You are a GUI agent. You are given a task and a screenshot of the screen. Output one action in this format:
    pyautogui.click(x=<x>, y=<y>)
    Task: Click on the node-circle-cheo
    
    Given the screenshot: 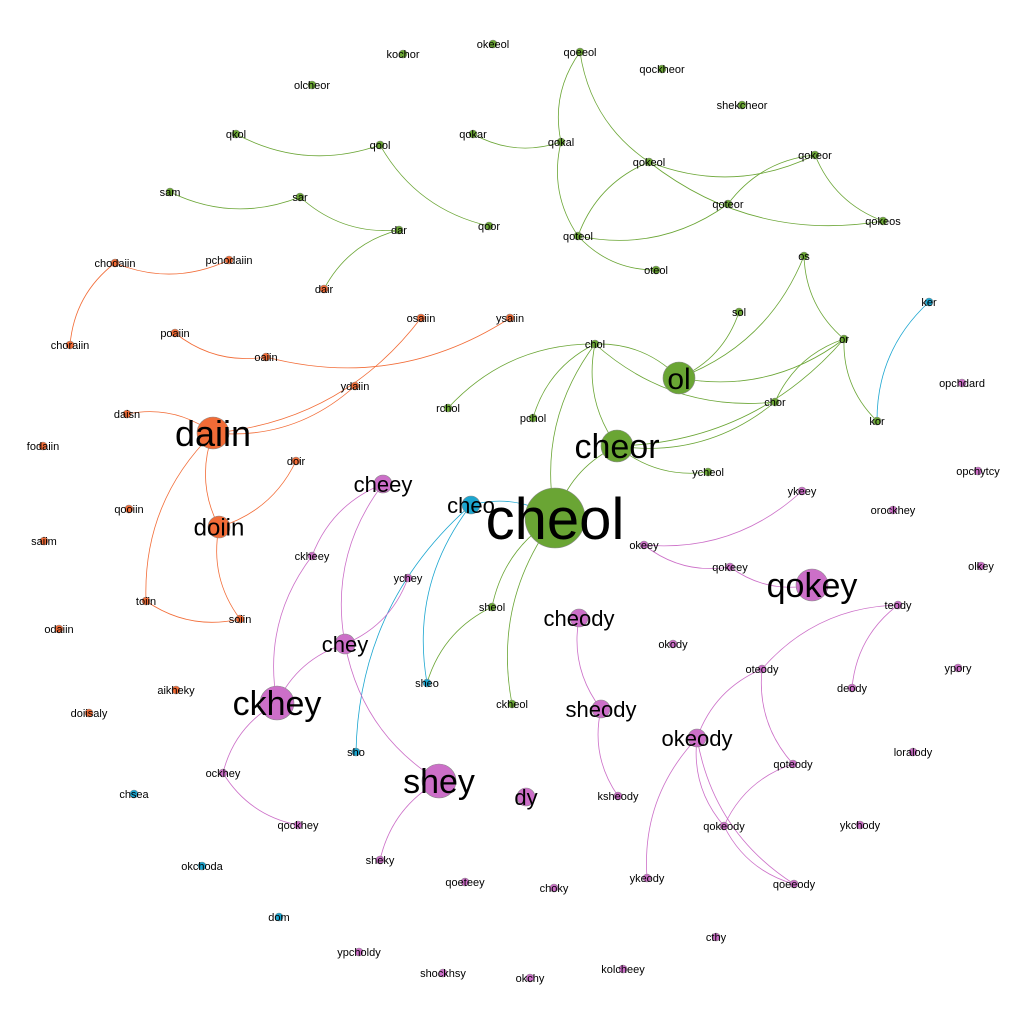 What is the action you would take?
    pyautogui.click(x=471, y=505)
    